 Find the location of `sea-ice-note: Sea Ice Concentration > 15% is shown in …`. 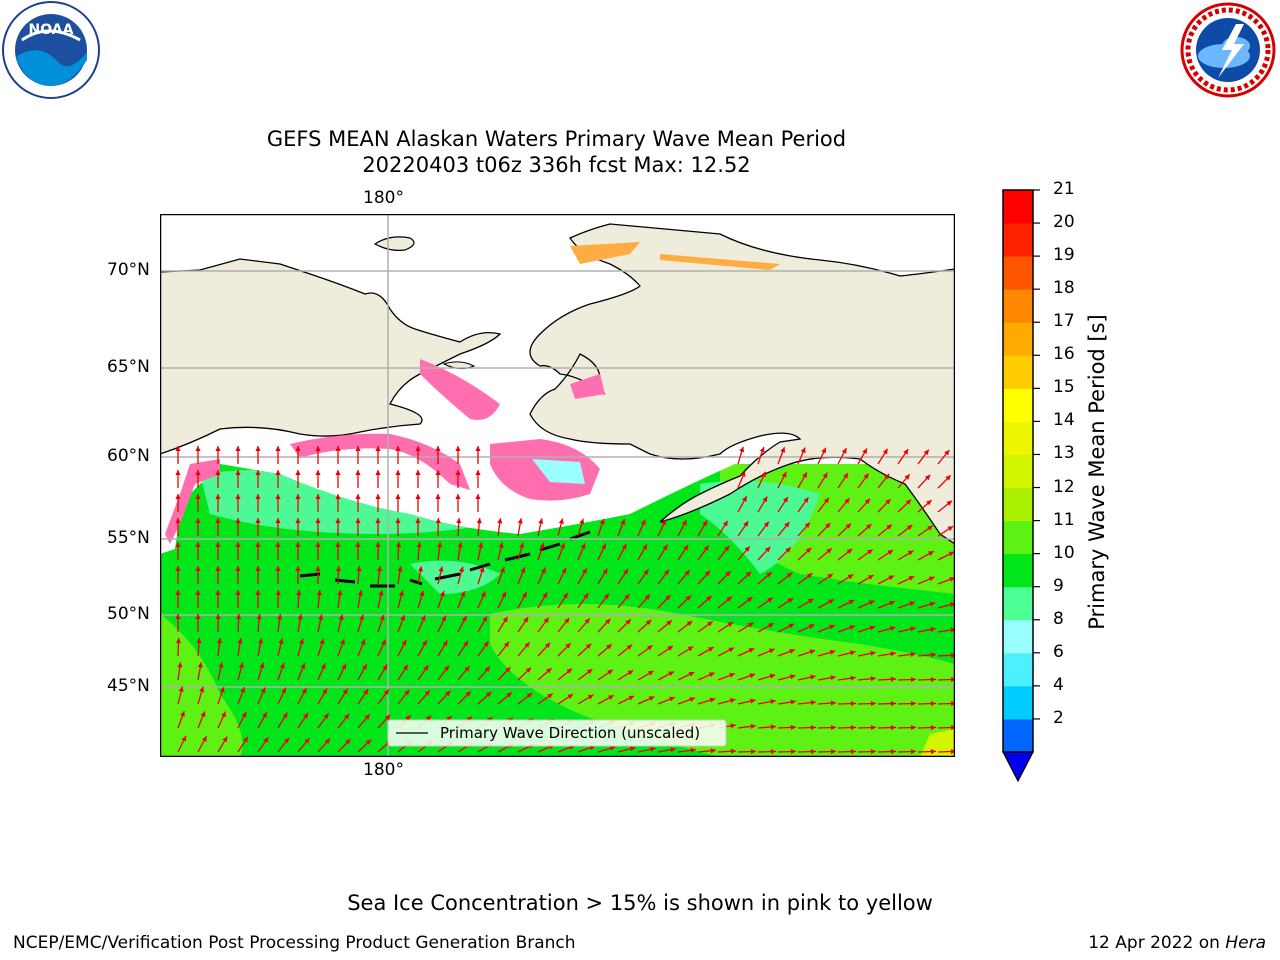

sea-ice-note: Sea Ice Concentration > 15% is shown in … is located at coordinates (640, 903).